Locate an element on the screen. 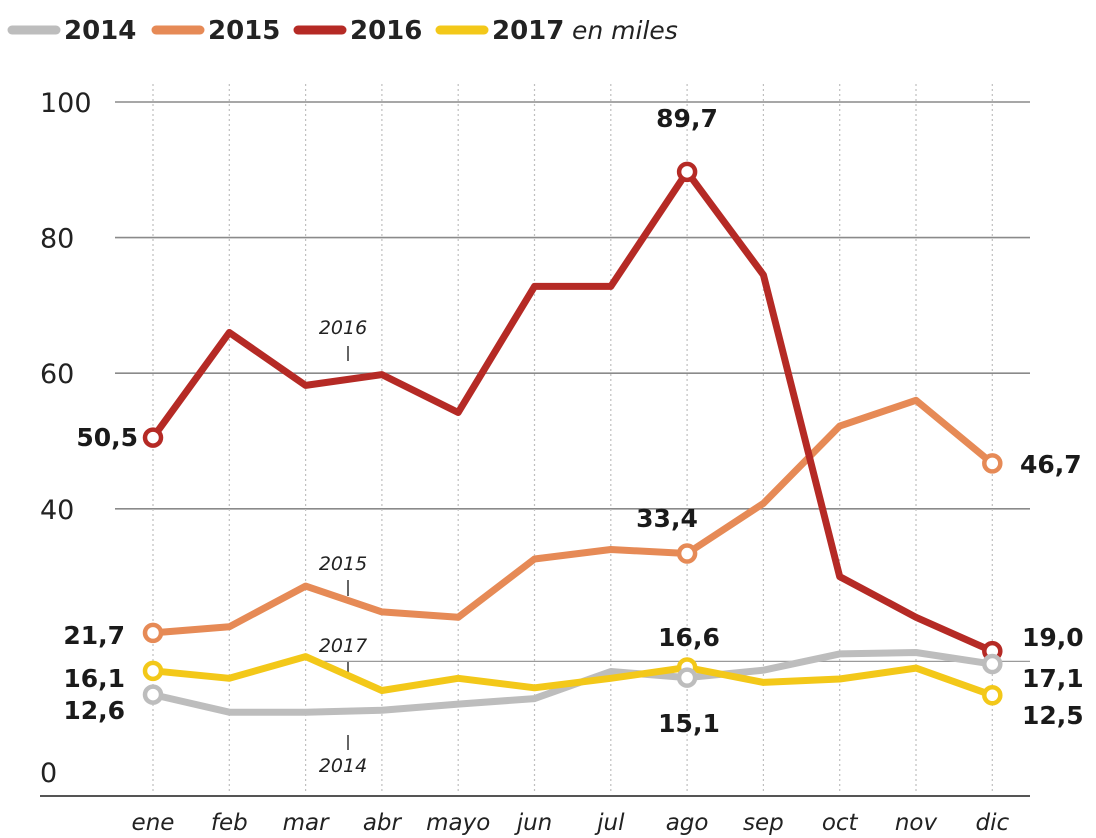  x-tick-label: mar is located at coordinates (306, 823).